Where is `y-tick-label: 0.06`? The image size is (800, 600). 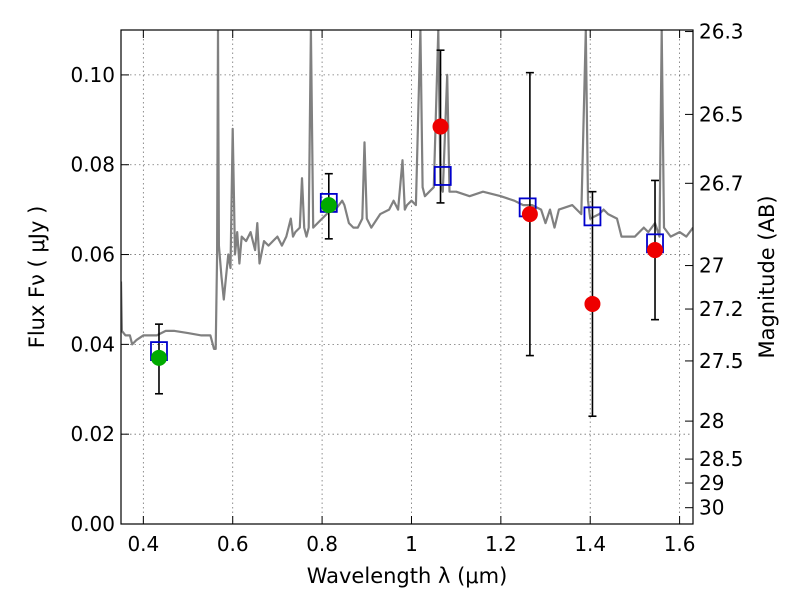 y-tick-label: 0.06 is located at coordinates (92, 255).